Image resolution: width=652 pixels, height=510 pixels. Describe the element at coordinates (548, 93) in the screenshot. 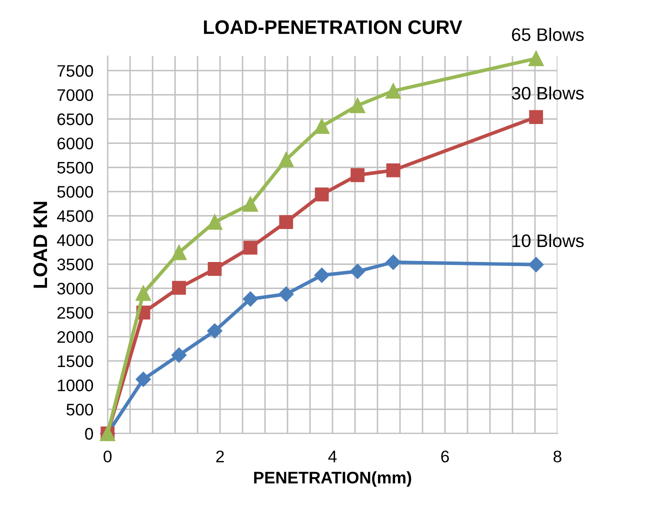

I see `series-label: 30 Blows` at that location.